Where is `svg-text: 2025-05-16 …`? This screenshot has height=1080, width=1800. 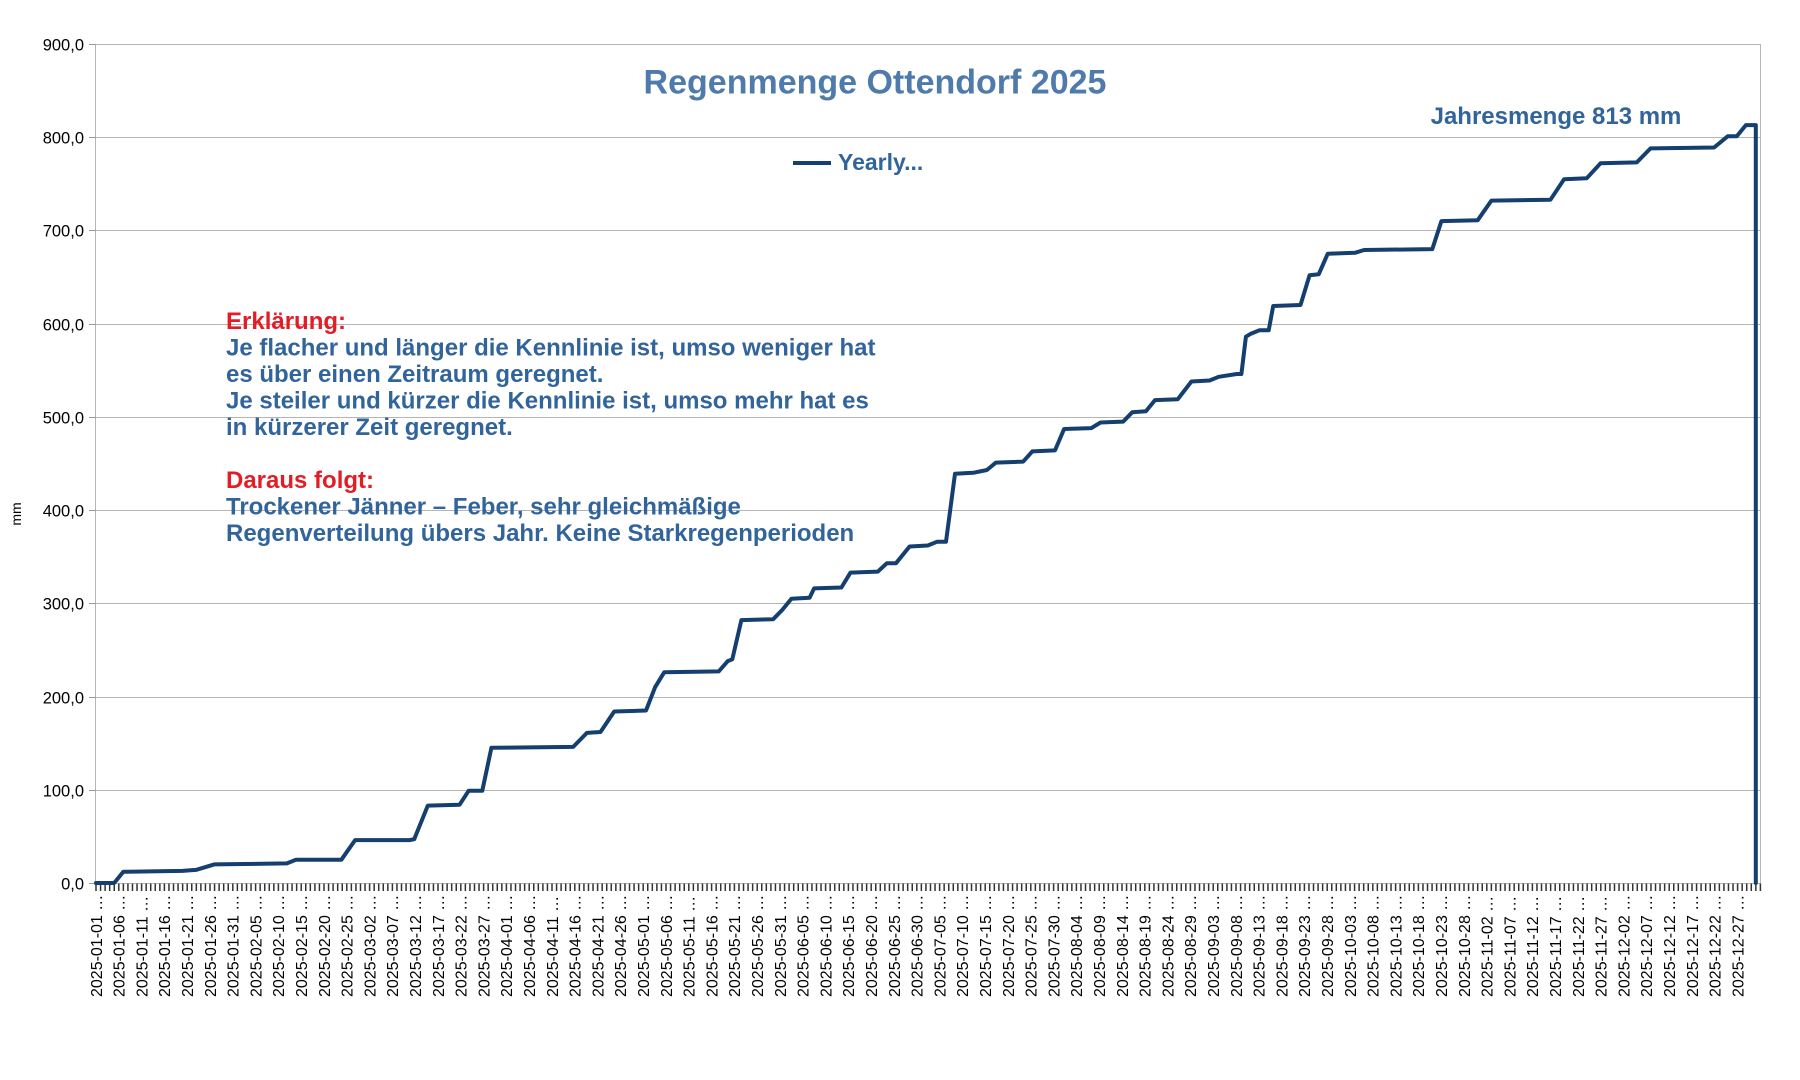
svg-text: 2025-05-16 … is located at coordinates (712, 946).